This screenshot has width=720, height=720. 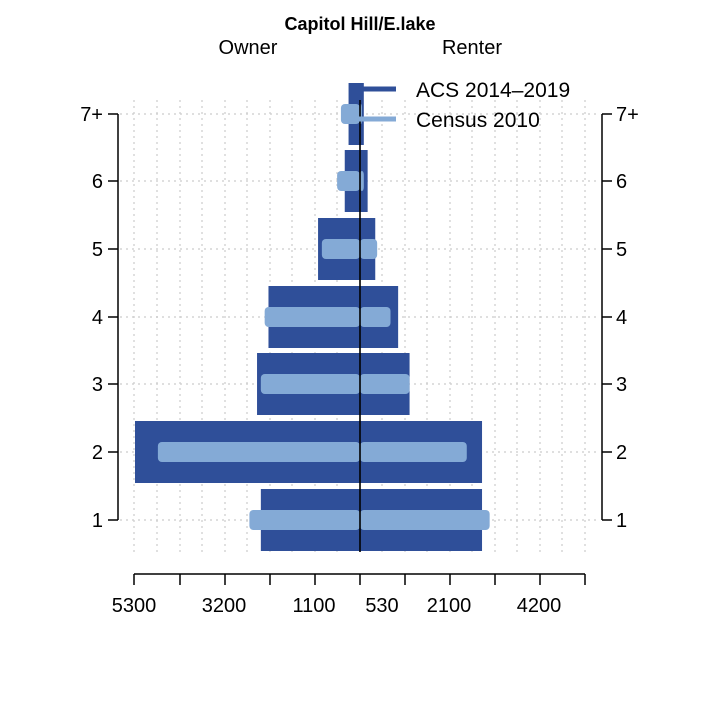 I want to click on left-tick-label-4: 4, so click(x=97, y=318).